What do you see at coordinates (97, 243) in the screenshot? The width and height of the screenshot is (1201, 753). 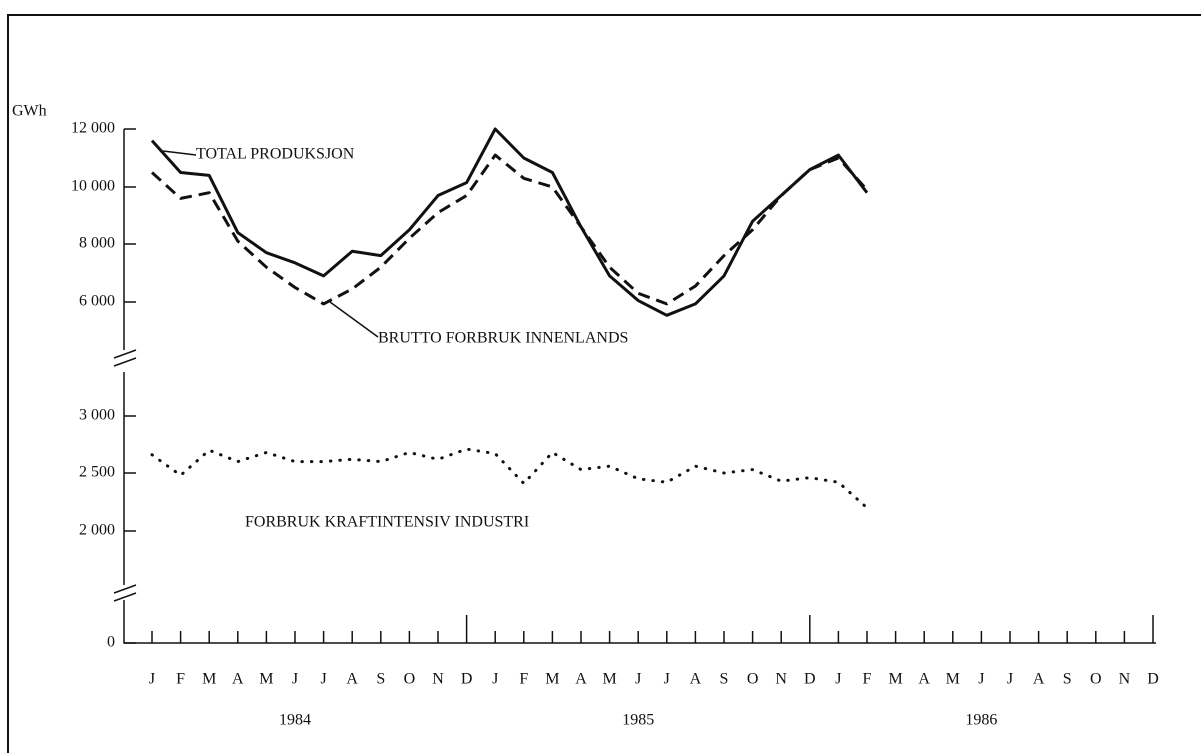 I see `y-tick-label: 8 000` at bounding box center [97, 243].